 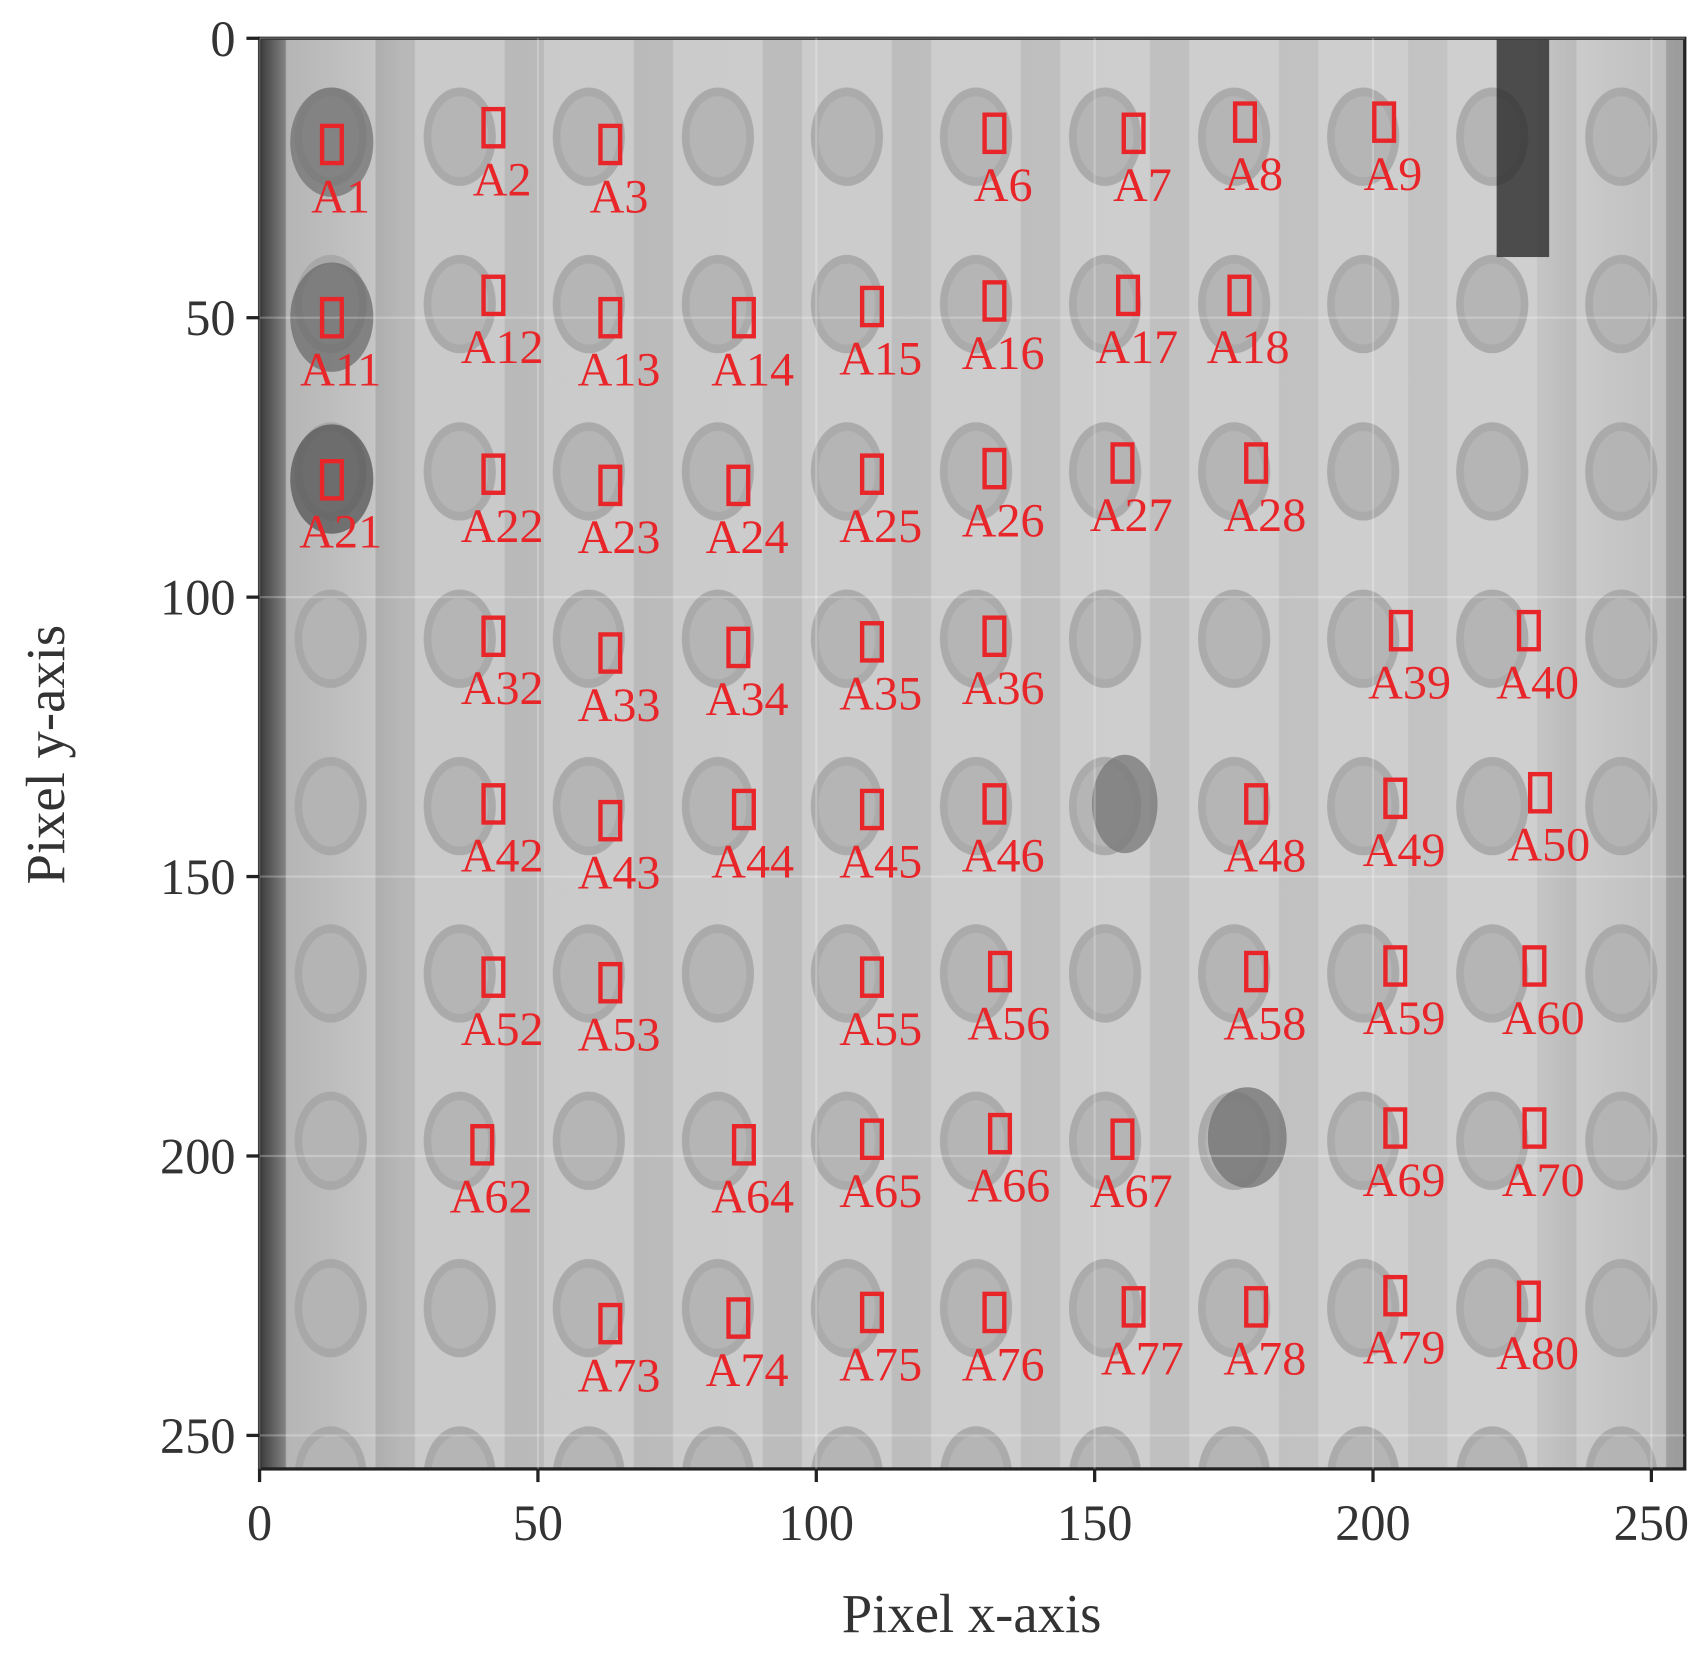 What do you see at coordinates (1264, 1023) in the screenshot?
I see `region-label: A58` at bounding box center [1264, 1023].